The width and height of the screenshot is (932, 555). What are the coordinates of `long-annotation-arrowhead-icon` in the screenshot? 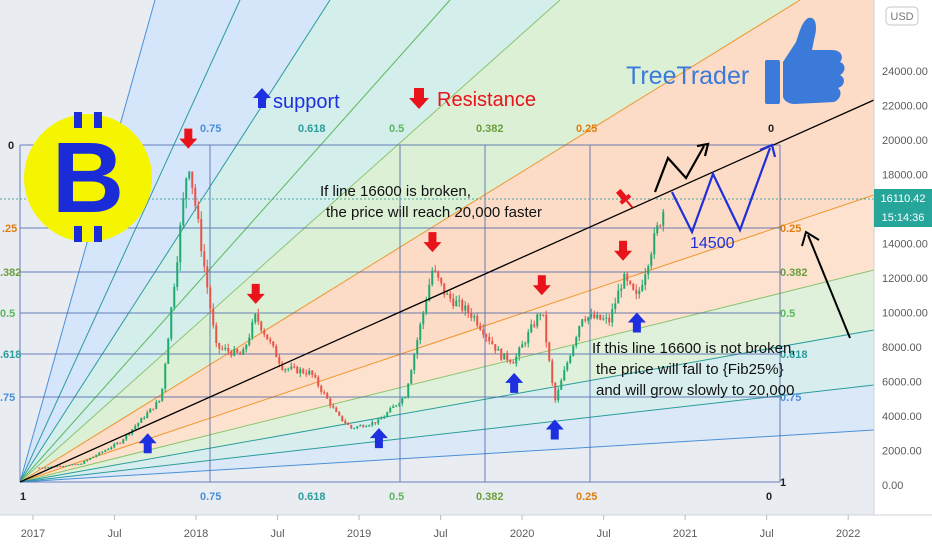 It's located at (810, 238).